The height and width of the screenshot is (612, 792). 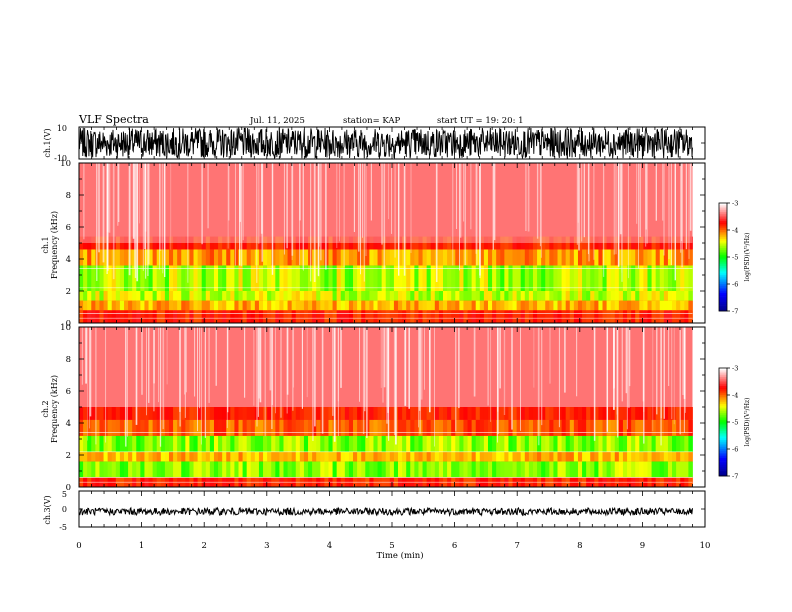 I want to click on ch3-waveform-frame, so click(x=392, y=509).